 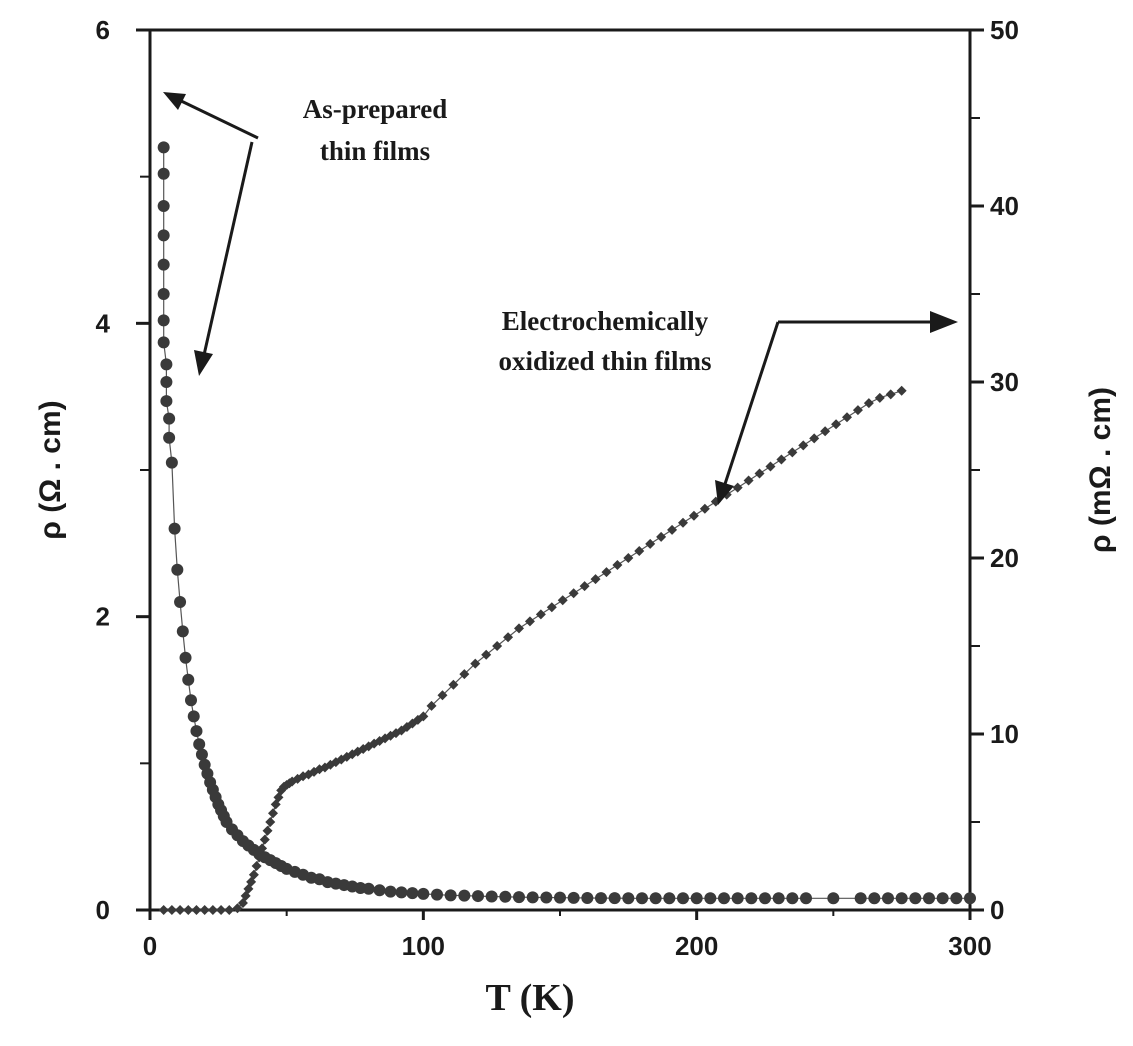 What do you see at coordinates (103, 910) in the screenshot?
I see `left-y-tick-label: 0` at bounding box center [103, 910].